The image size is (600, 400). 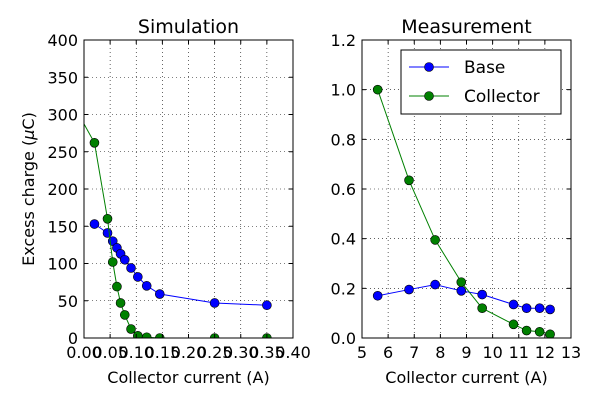 I want to click on simulation-y-tick-label: 300, so click(x=62, y=115).